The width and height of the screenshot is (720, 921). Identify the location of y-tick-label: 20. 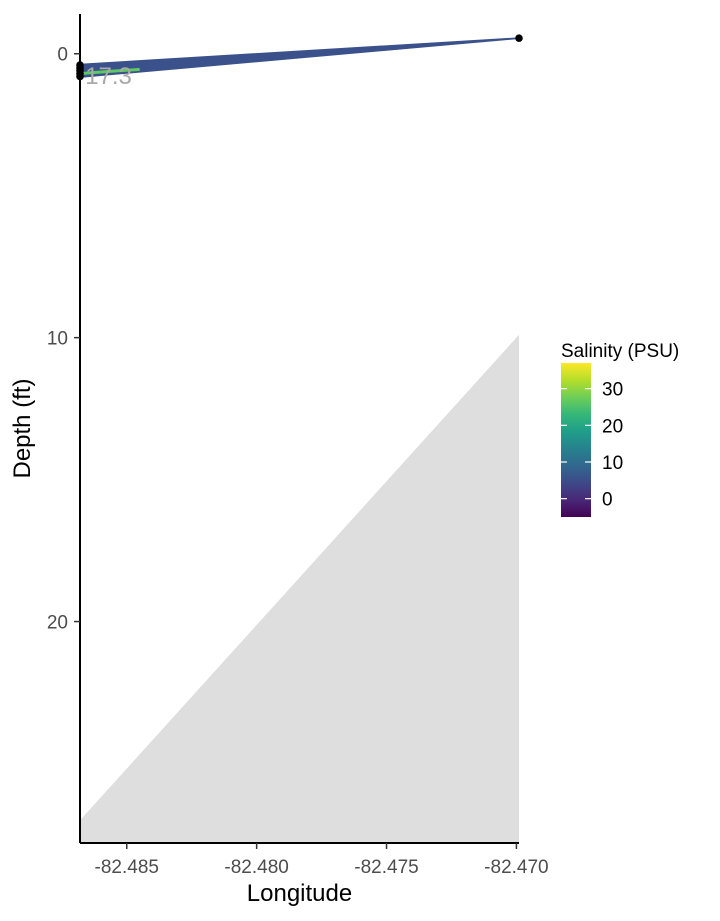
(57, 623).